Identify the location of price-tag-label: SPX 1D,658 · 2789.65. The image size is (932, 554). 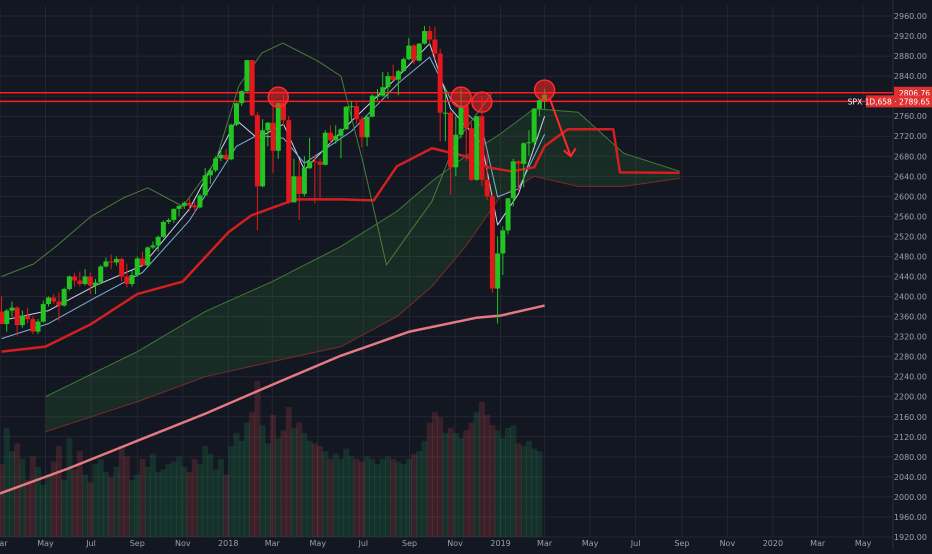
(889, 101).